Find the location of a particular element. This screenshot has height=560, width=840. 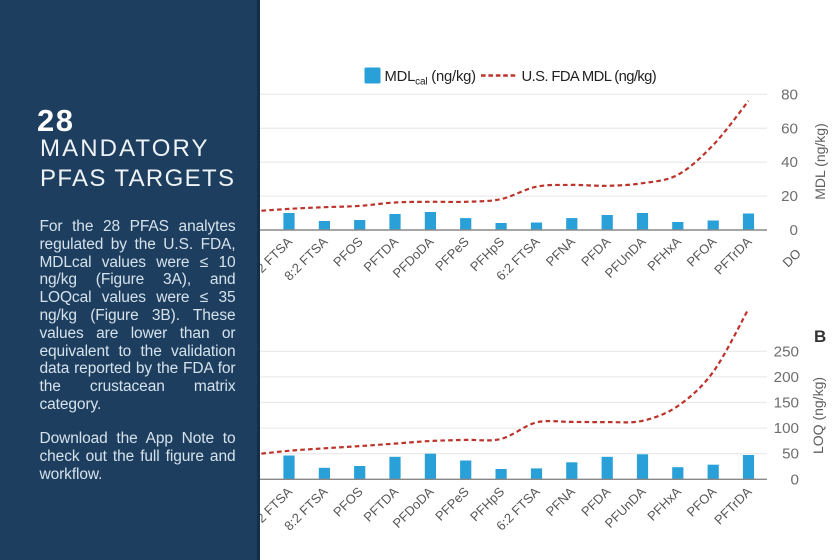

svg-text: MDL (ng/kg) is located at coordinates (820, 161).